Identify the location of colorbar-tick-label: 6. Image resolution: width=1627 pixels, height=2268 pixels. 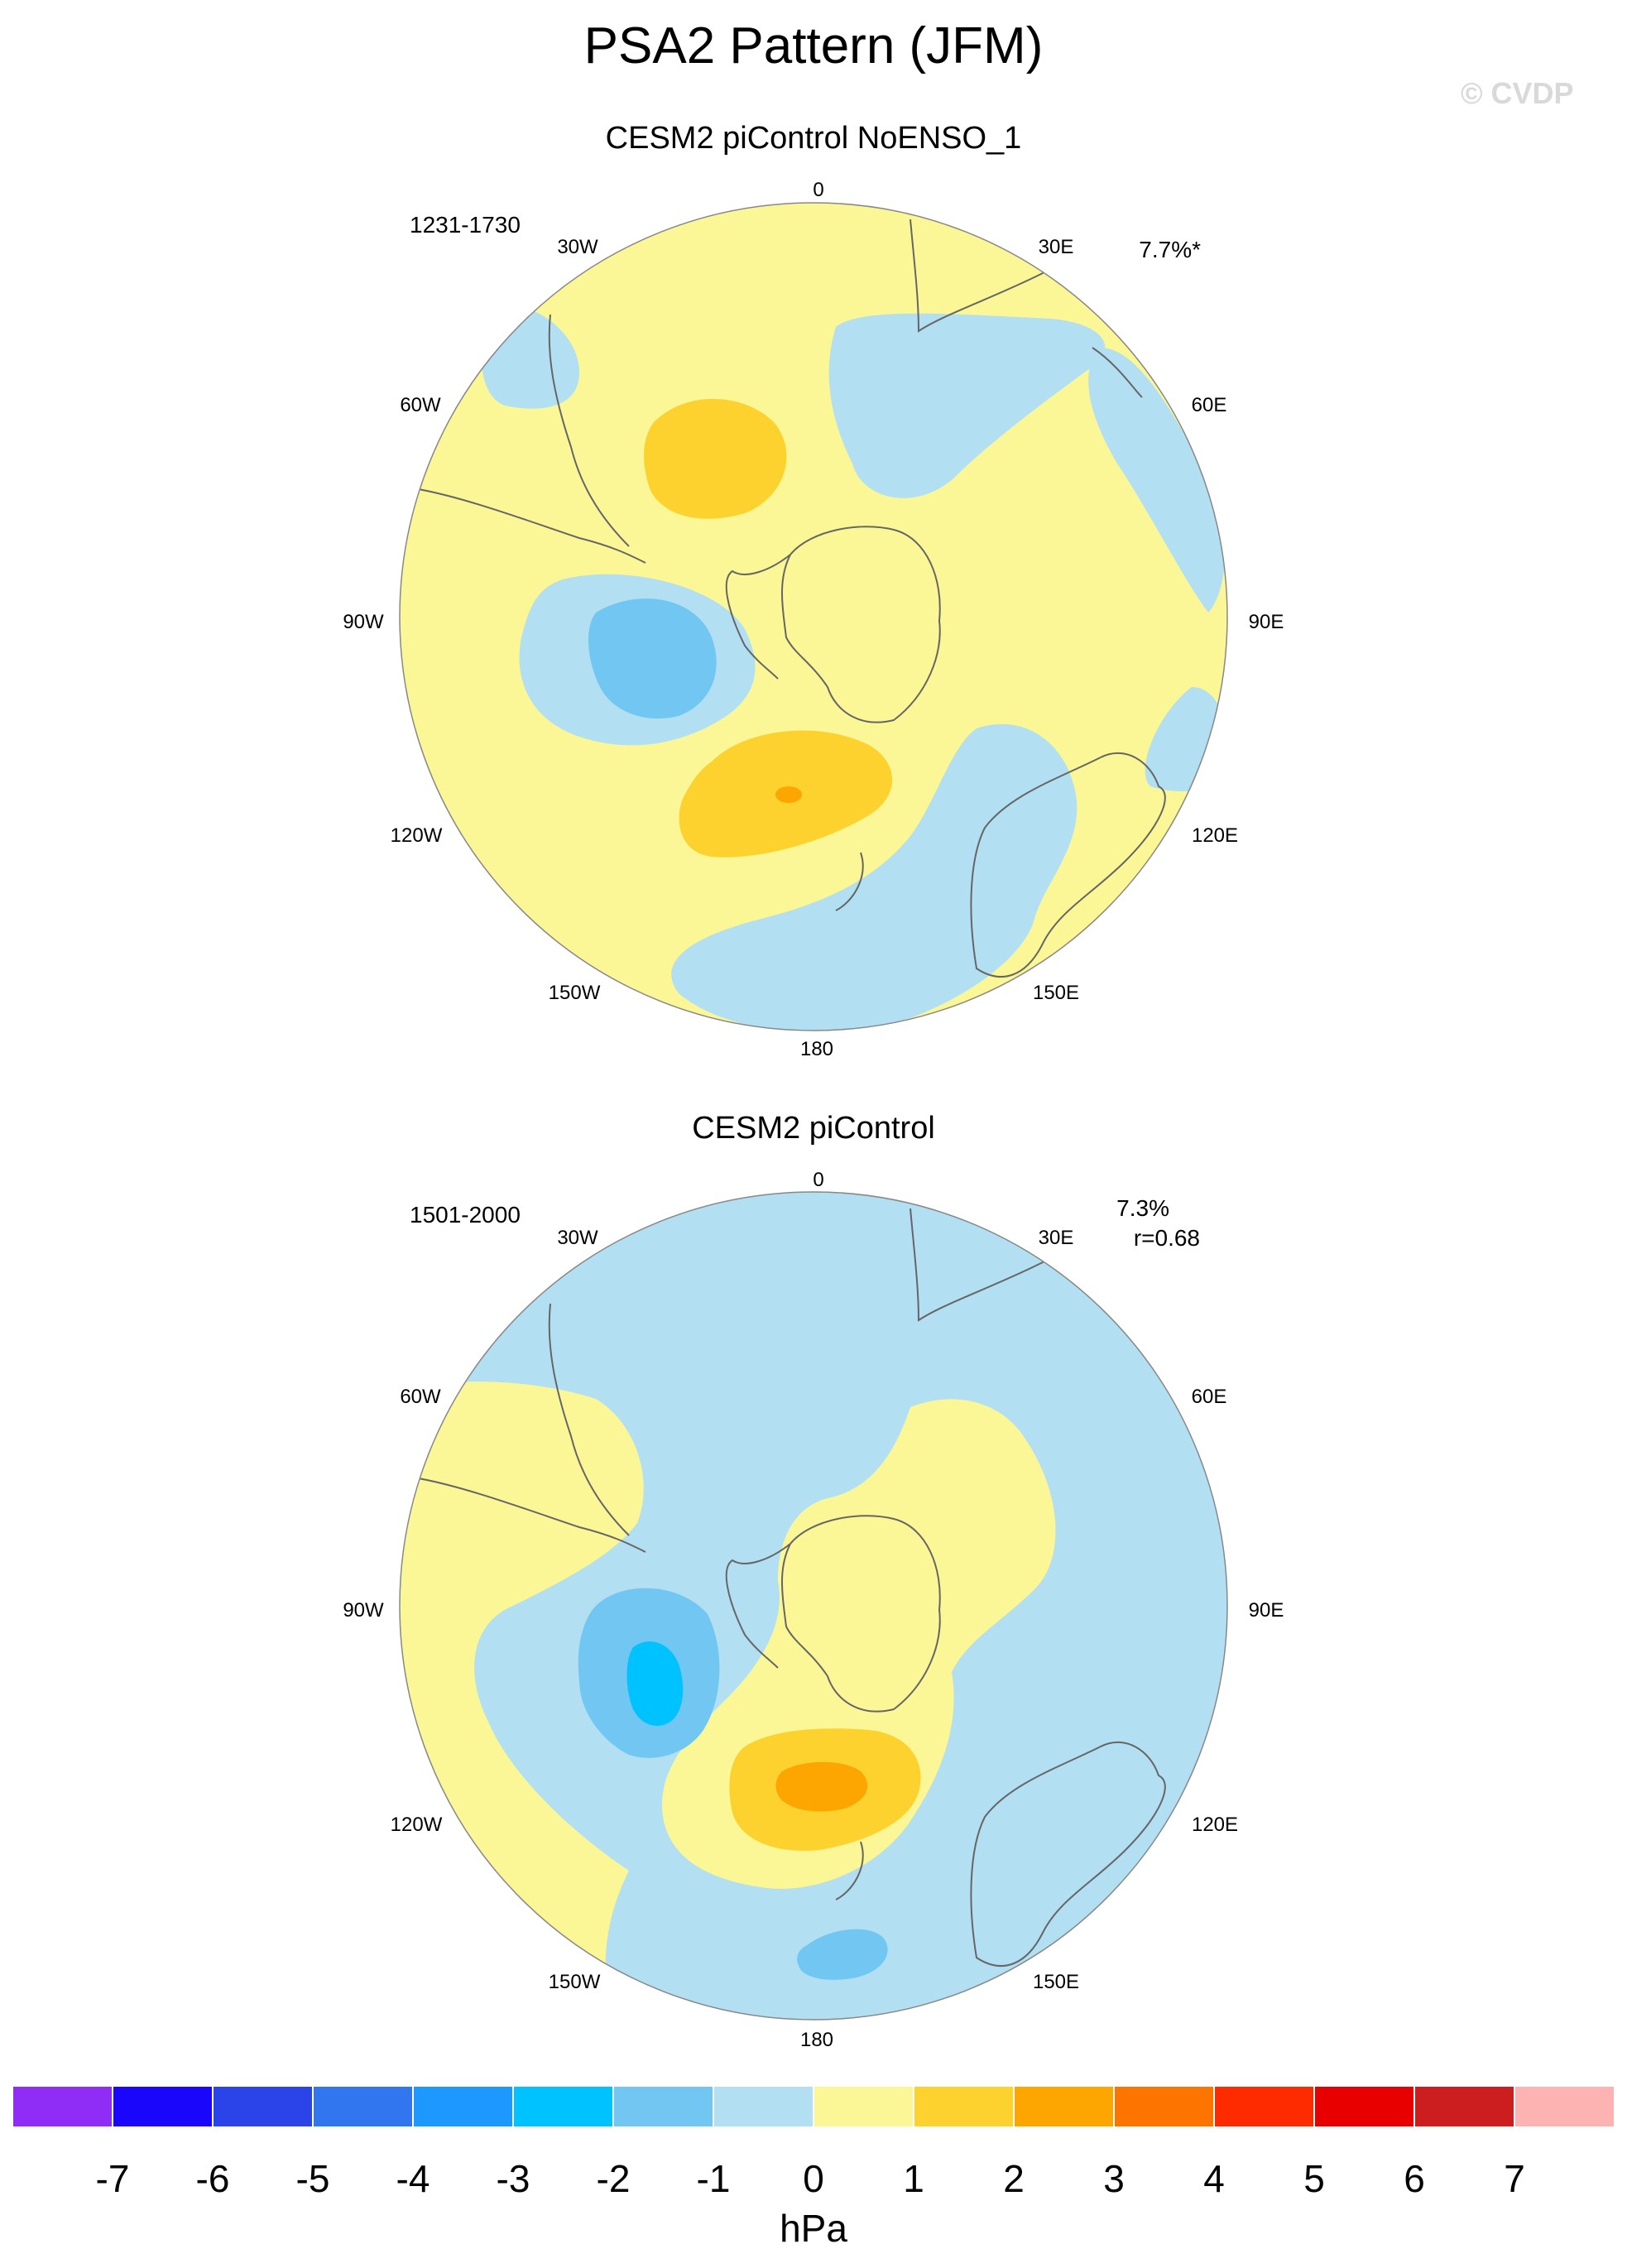
(1414, 2178).